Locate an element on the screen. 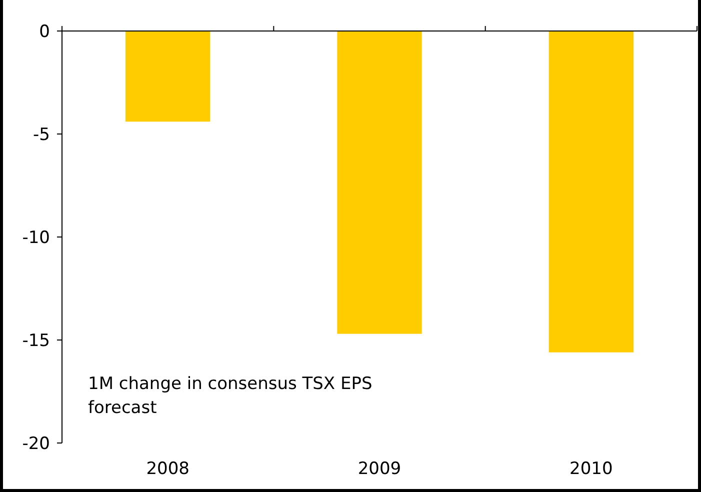 The width and height of the screenshot is (701, 492). y-tick-label: -20 is located at coordinates (36, 444).